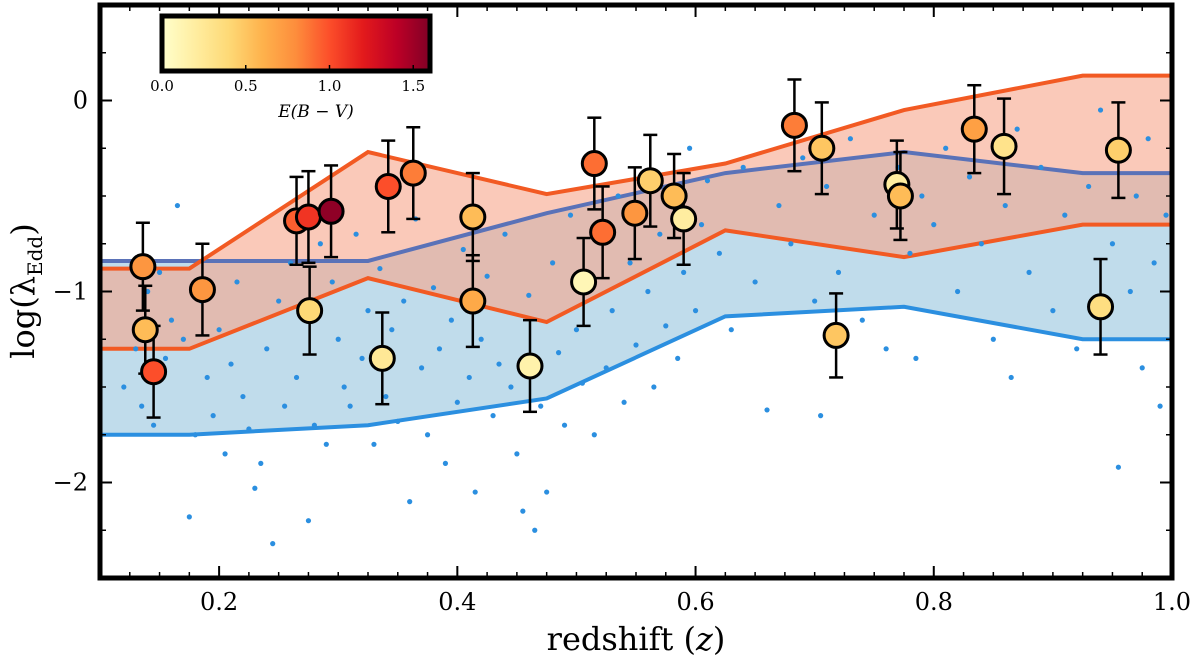 The height and width of the screenshot is (661, 1200). What do you see at coordinates (296, 43) in the screenshot?
I see `colorbar-gradient` at bounding box center [296, 43].